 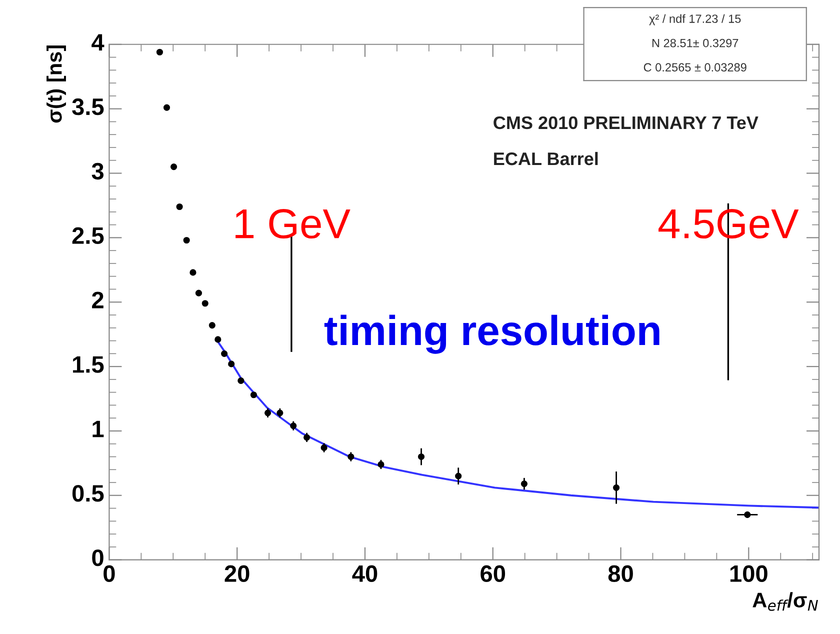 What do you see at coordinates (98, 429) in the screenshot?
I see `y-tick-label: 1` at bounding box center [98, 429].